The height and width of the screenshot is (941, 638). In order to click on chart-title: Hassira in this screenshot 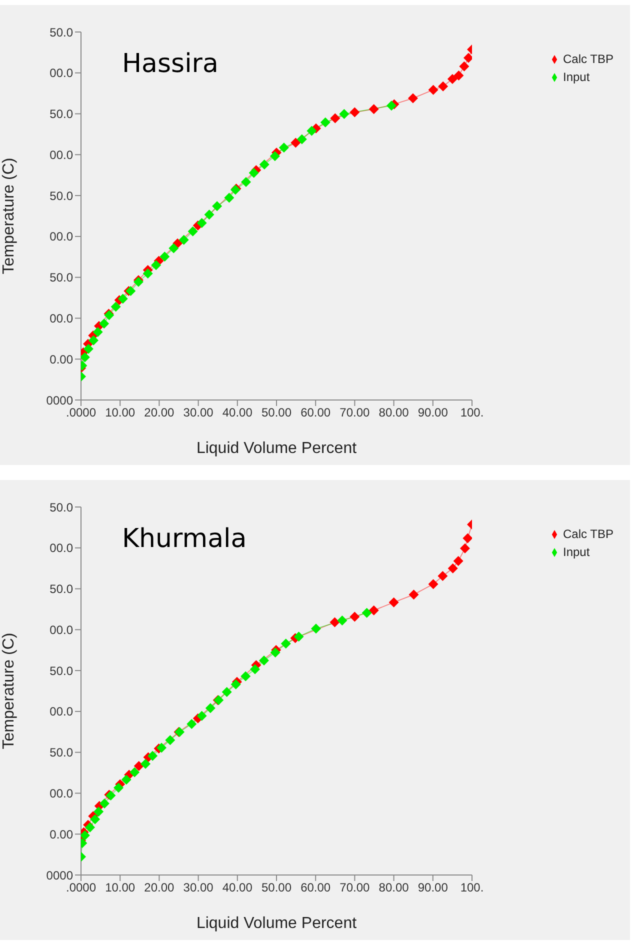, I will do `click(170, 64)`.